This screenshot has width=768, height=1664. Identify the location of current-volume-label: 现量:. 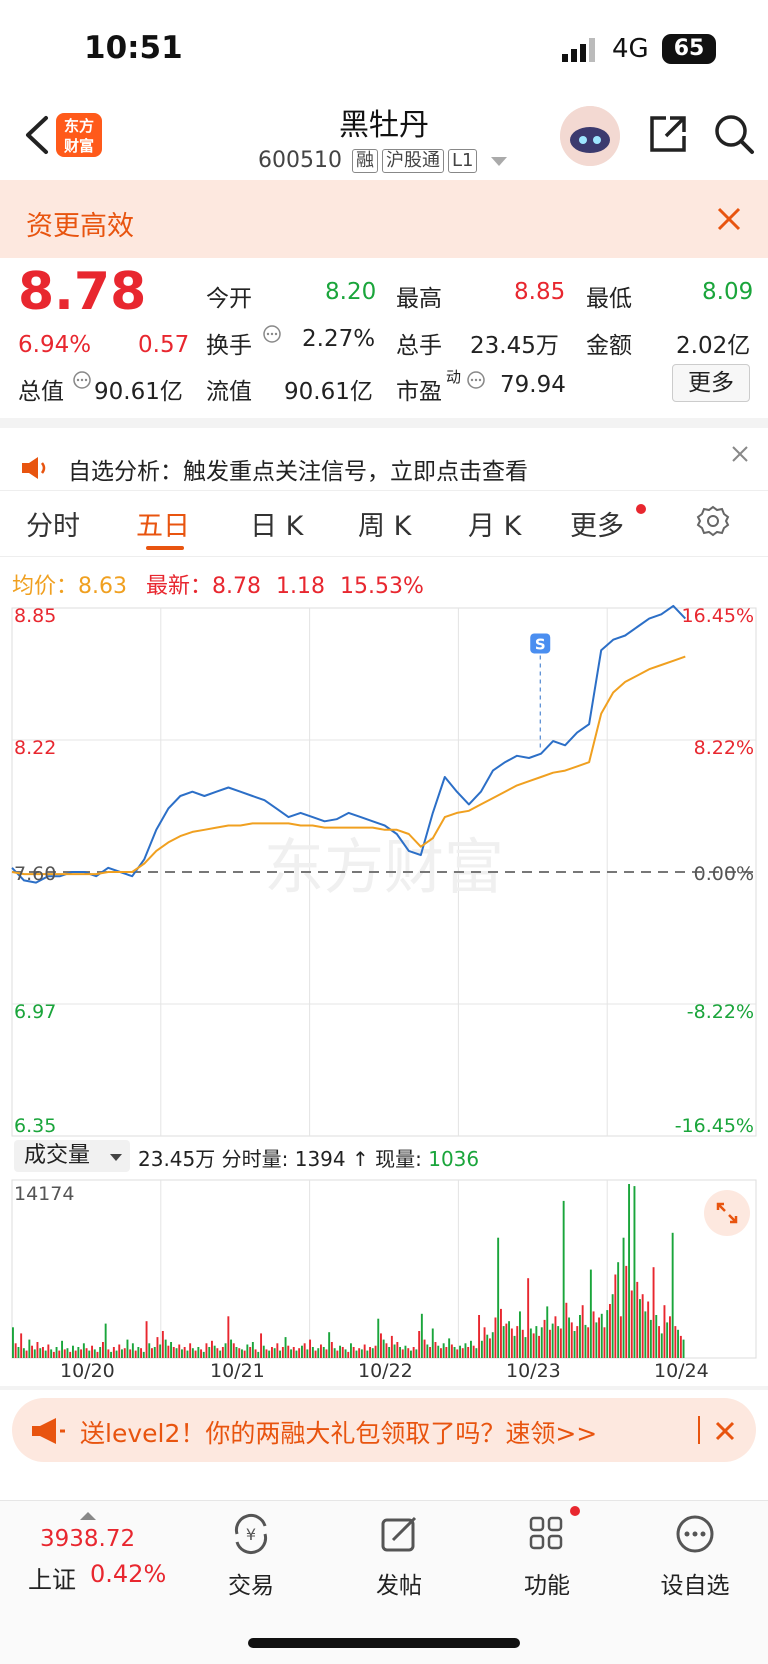
(398, 1159).